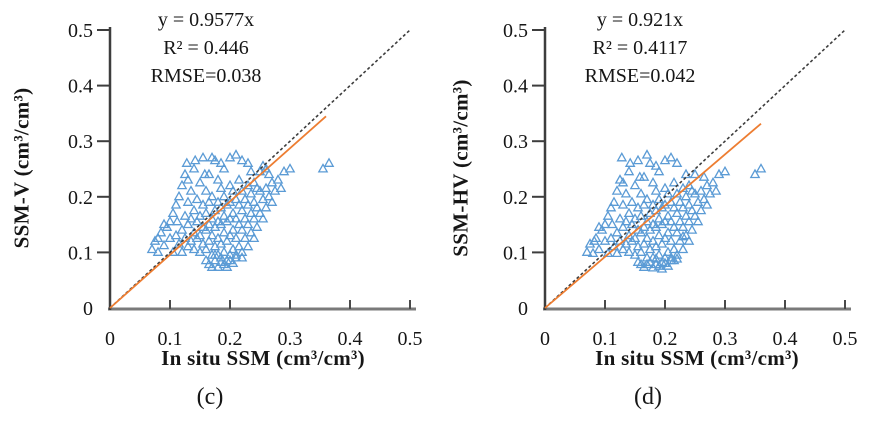  I want to click on rmse-text: RMSE=0.042, so click(640, 76).